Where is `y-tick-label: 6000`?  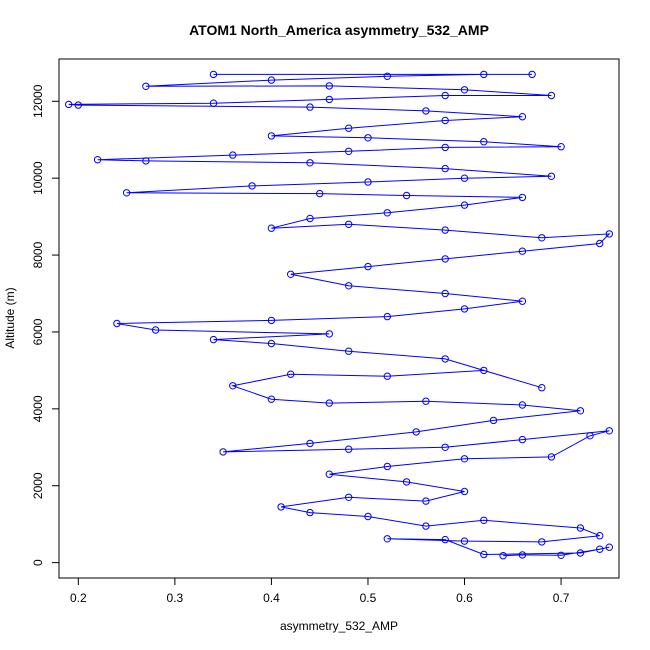
y-tick-label: 6000 is located at coordinates (38, 331).